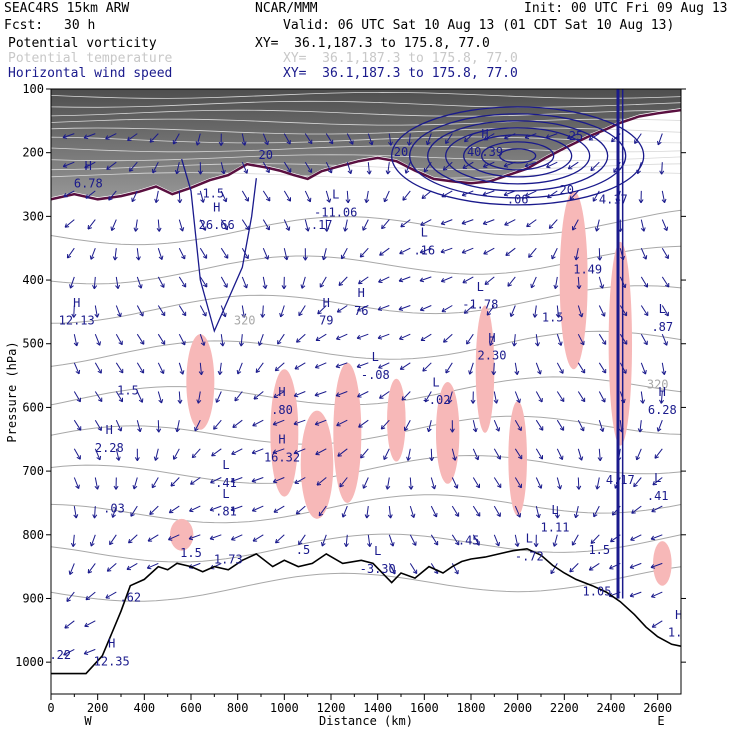 The height and width of the screenshot is (740, 740). I want to click on high-value: 79, so click(326, 321).